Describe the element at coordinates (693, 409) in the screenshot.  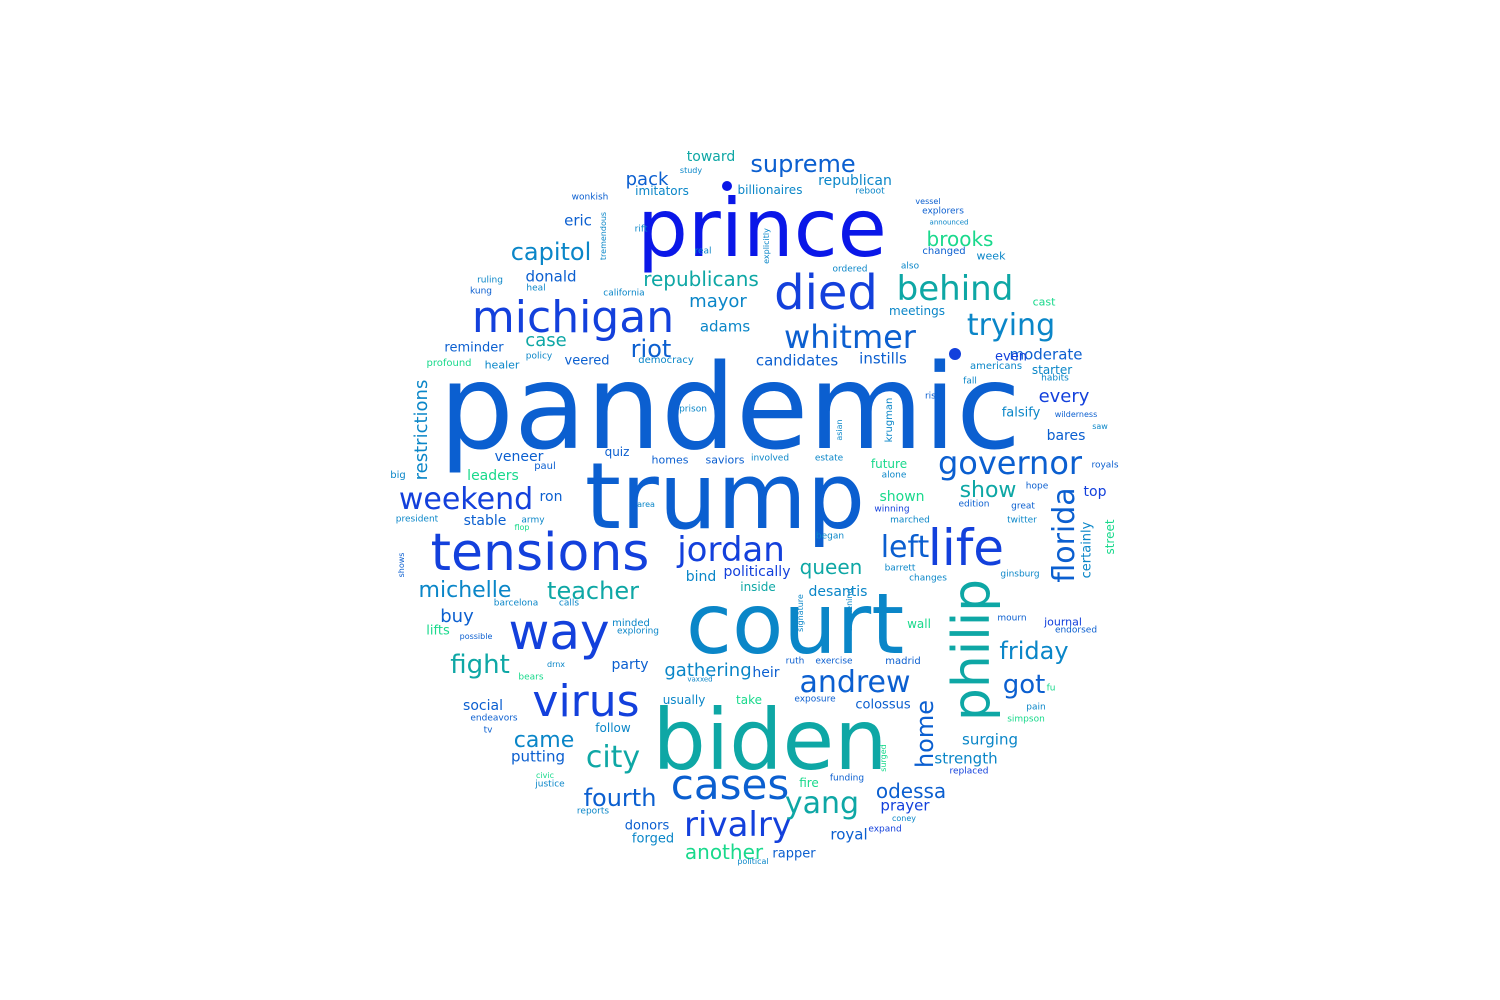
I see `word-prison: prison` at that location.